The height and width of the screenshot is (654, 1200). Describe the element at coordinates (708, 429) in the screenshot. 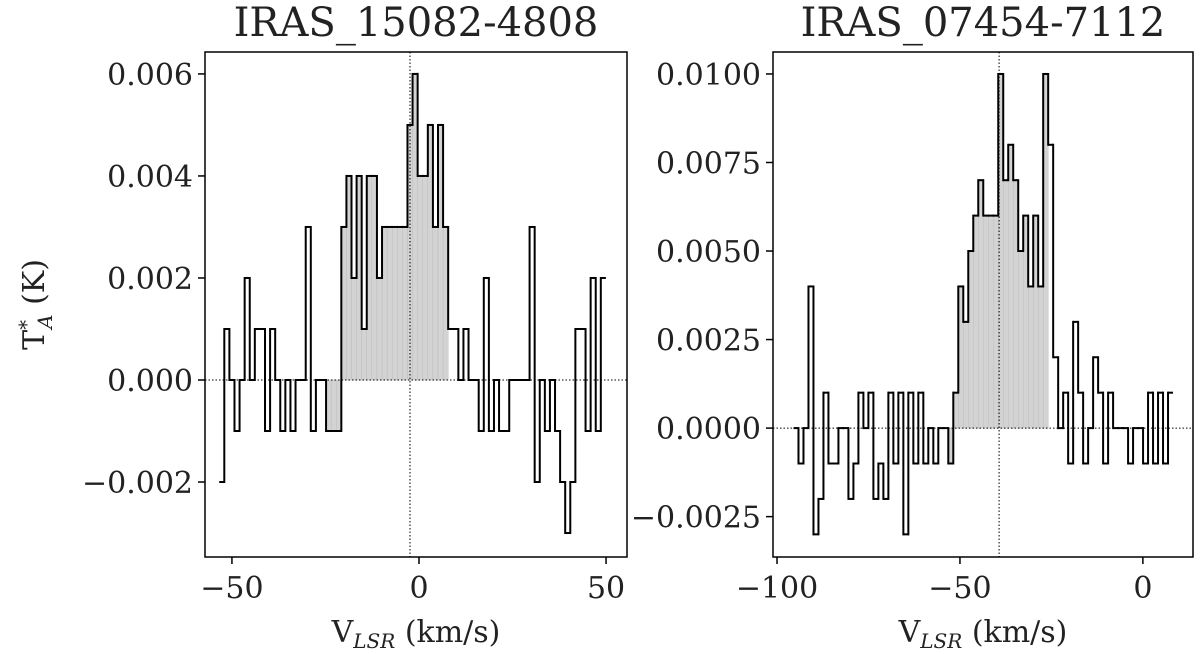

I see `y-tick-label: 0.0000` at that location.